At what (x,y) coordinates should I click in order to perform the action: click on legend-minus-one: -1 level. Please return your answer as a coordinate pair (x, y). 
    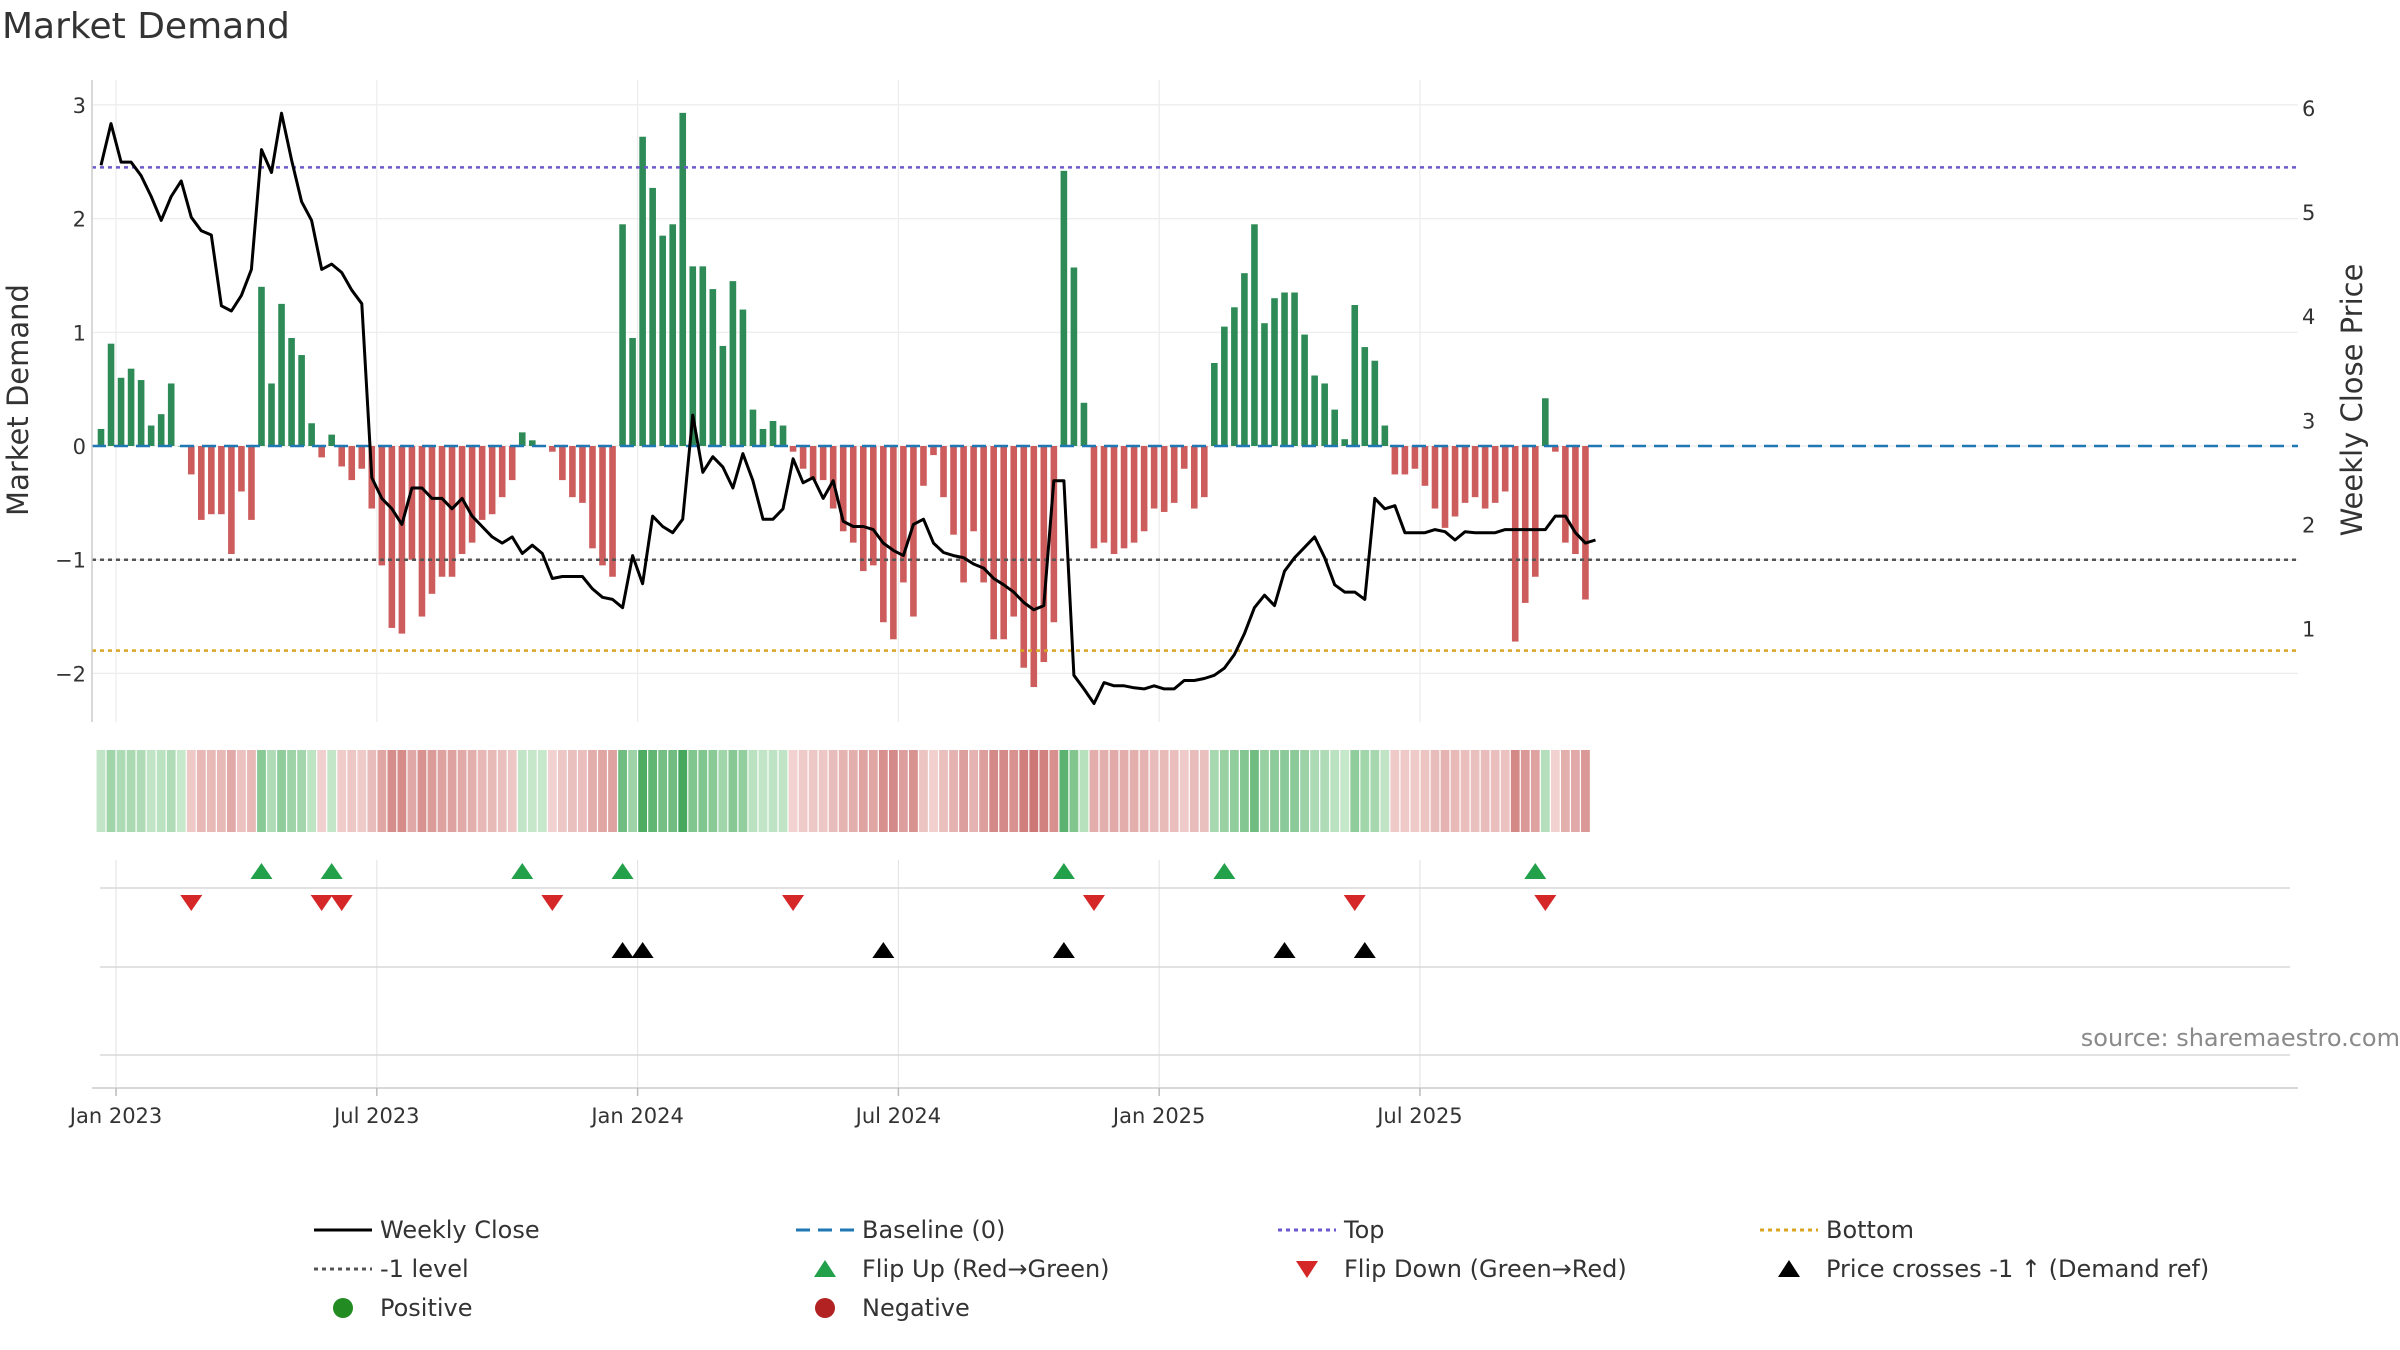
    Looking at the image, I should click on (391, 1268).